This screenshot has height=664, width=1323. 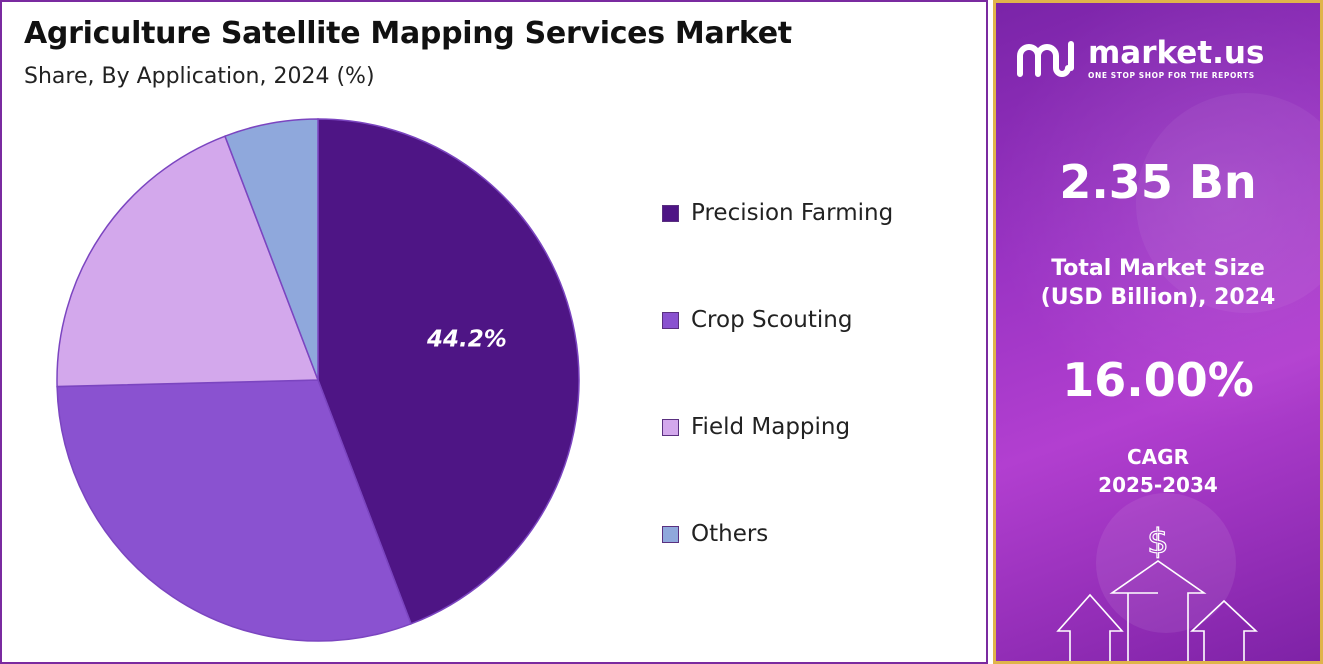 I want to click on legend-label: Others, so click(x=730, y=534).